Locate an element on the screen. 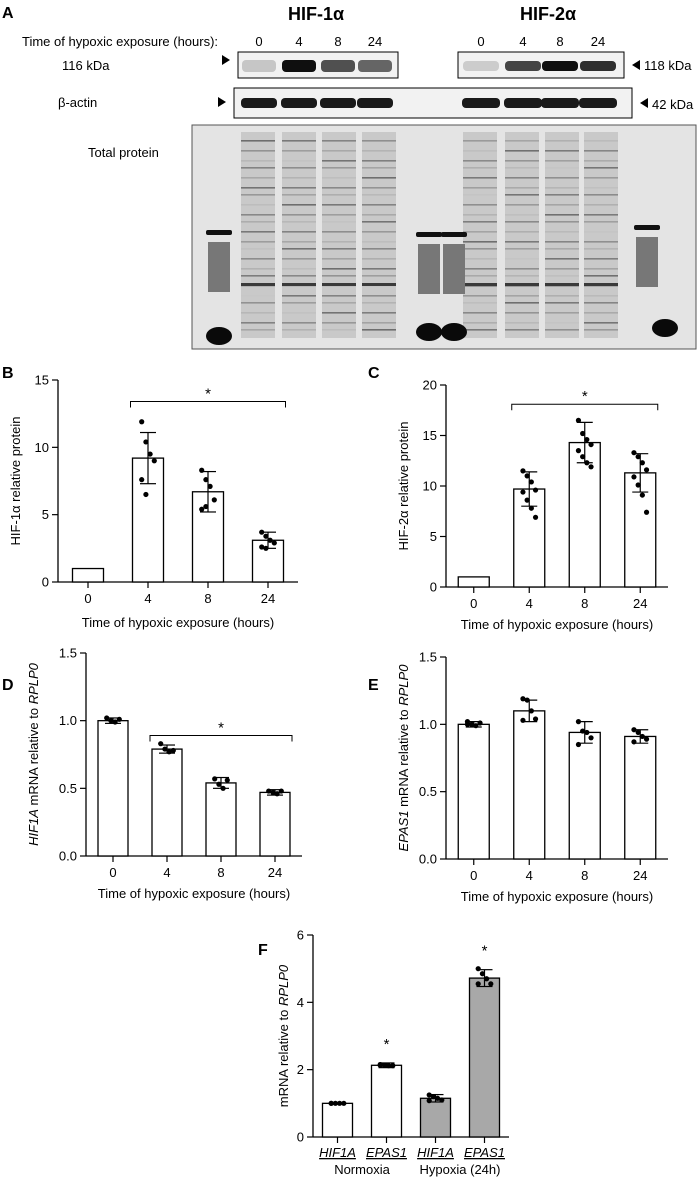 This screenshot has width=699, height=1181. y-axis-label-gene: HIF1A is located at coordinates (33, 827).